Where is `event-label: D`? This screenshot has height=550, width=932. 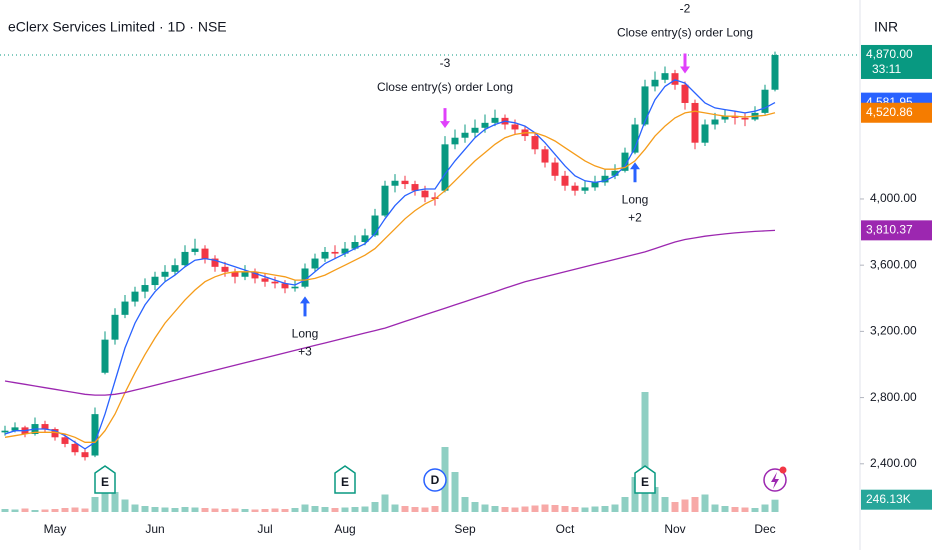
event-label: D is located at coordinates (435, 480).